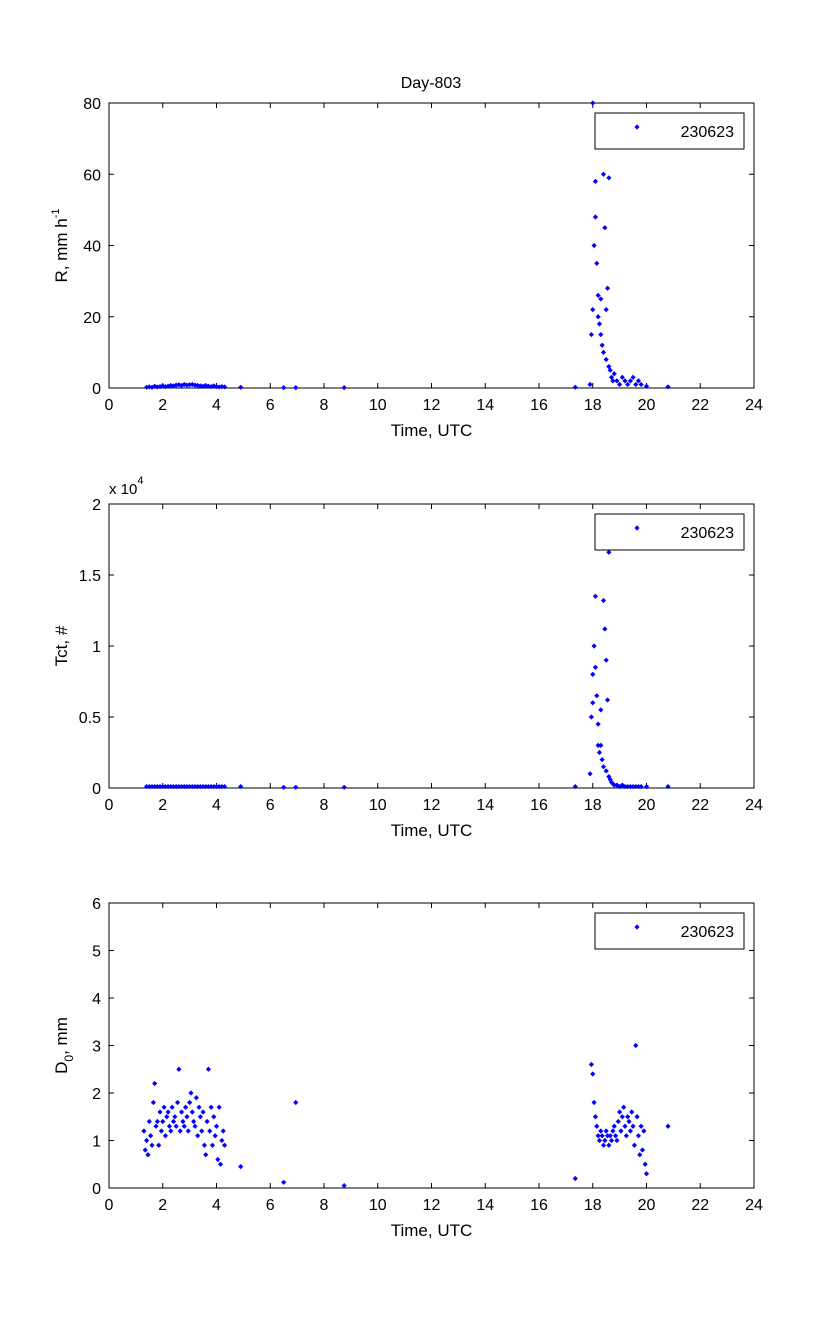 This screenshot has width=833, height=1334. Describe the element at coordinates (431, 83) in the screenshot. I see `figure-title: Day-803` at that location.